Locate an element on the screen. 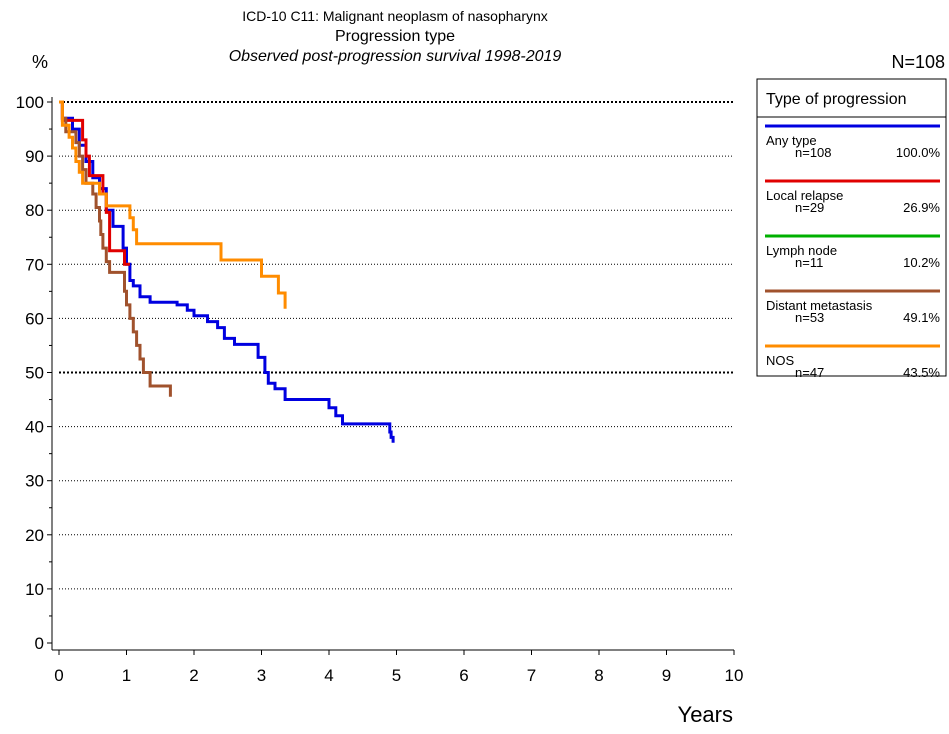 Image resolution: width=949 pixels, height=734 pixels. legend-n: n=29 is located at coordinates (809, 207).